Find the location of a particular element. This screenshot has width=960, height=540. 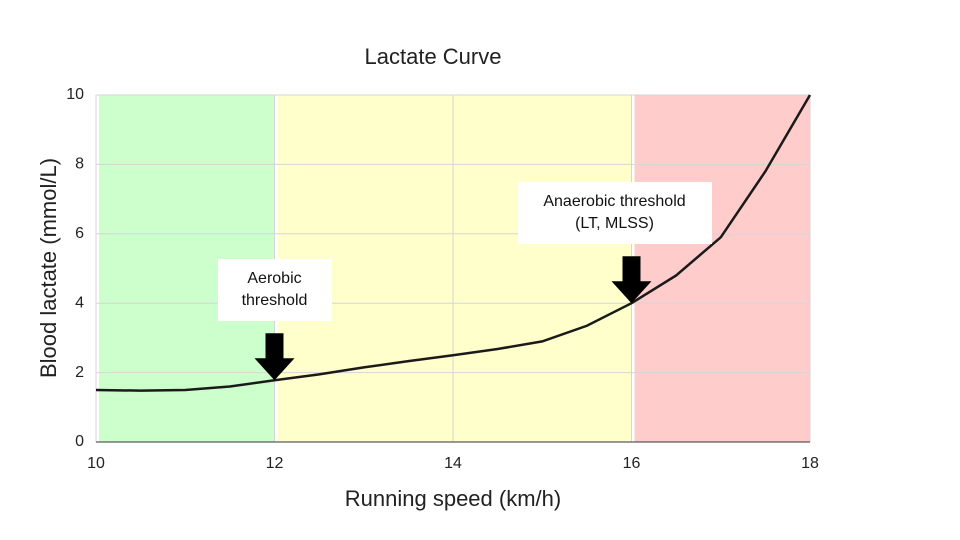

x-tick-label: 18 is located at coordinates (810, 463).